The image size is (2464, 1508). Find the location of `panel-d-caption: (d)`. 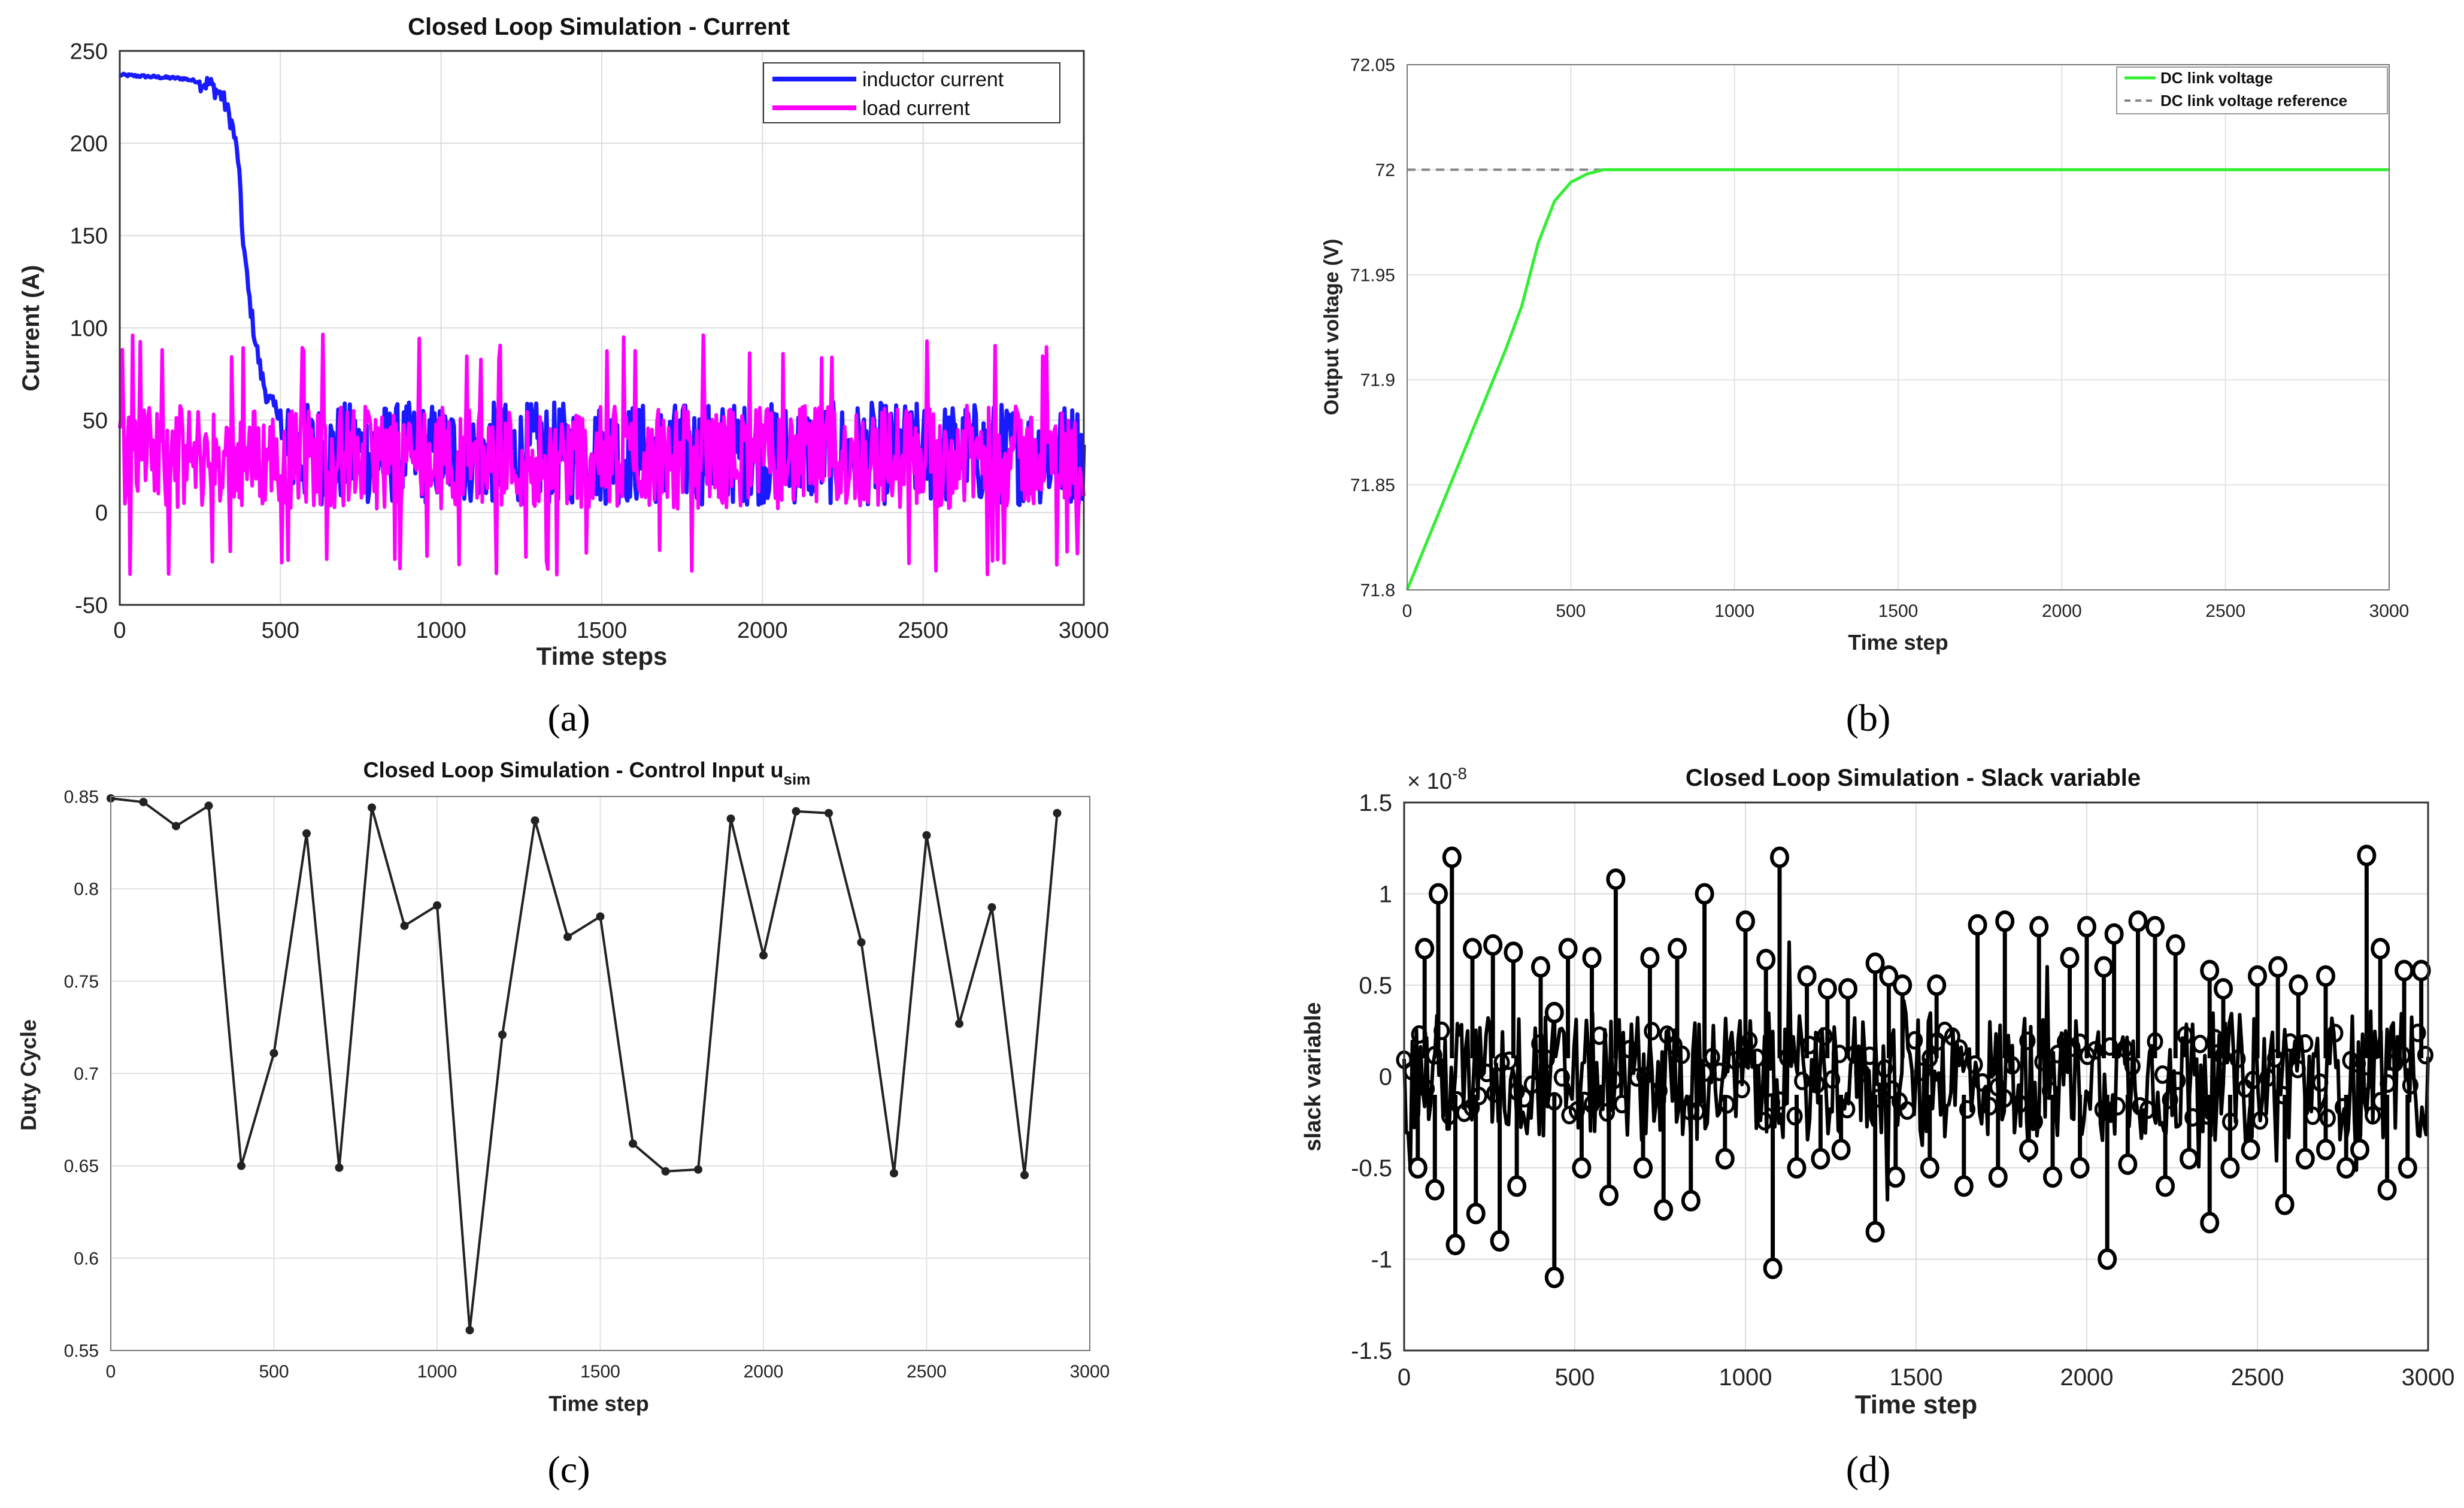

panel-d-caption: (d) is located at coordinates (1868, 1469).